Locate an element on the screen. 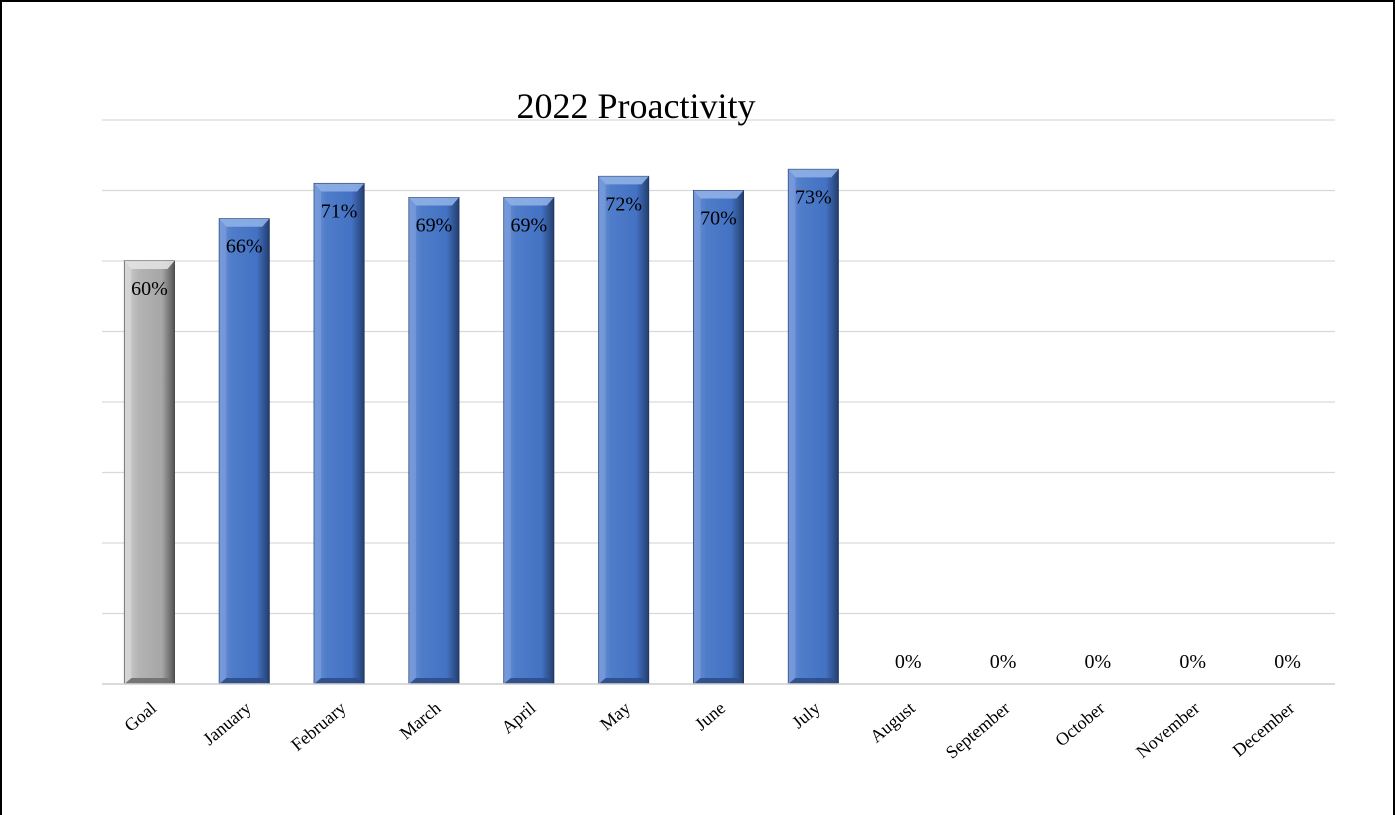  data-label: 70% is located at coordinates (718, 219).